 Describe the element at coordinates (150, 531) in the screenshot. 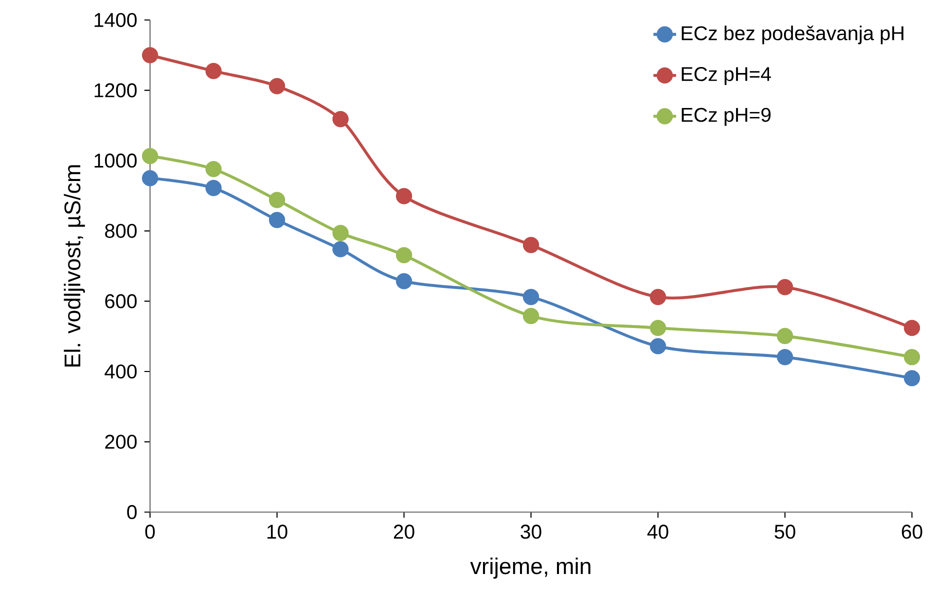

I see `x-tick-label: 0` at that location.